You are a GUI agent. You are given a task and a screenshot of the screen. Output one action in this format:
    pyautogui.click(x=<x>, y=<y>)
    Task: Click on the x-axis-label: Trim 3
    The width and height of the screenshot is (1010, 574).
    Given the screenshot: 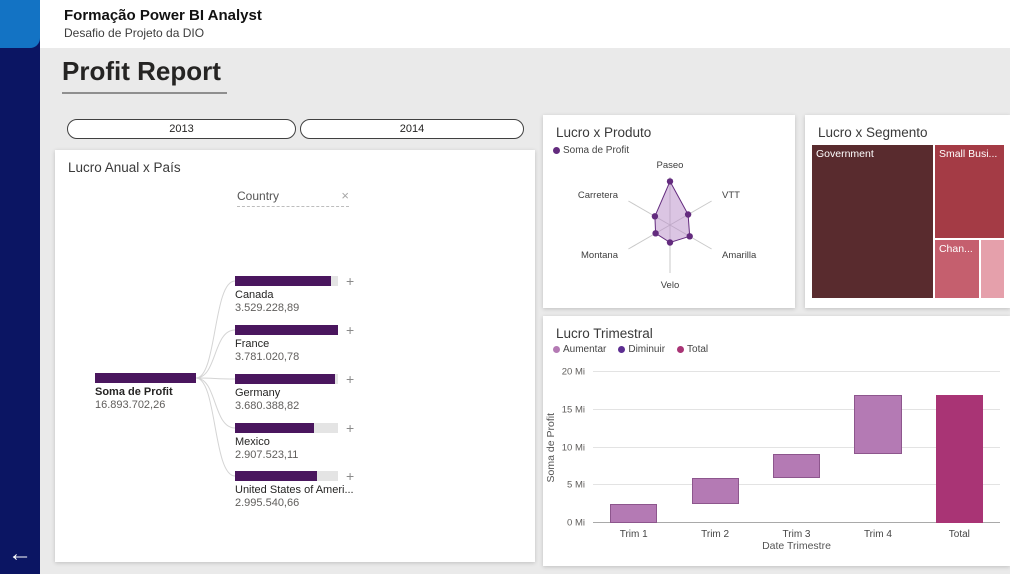 What is the action you would take?
    pyautogui.click(x=796, y=534)
    